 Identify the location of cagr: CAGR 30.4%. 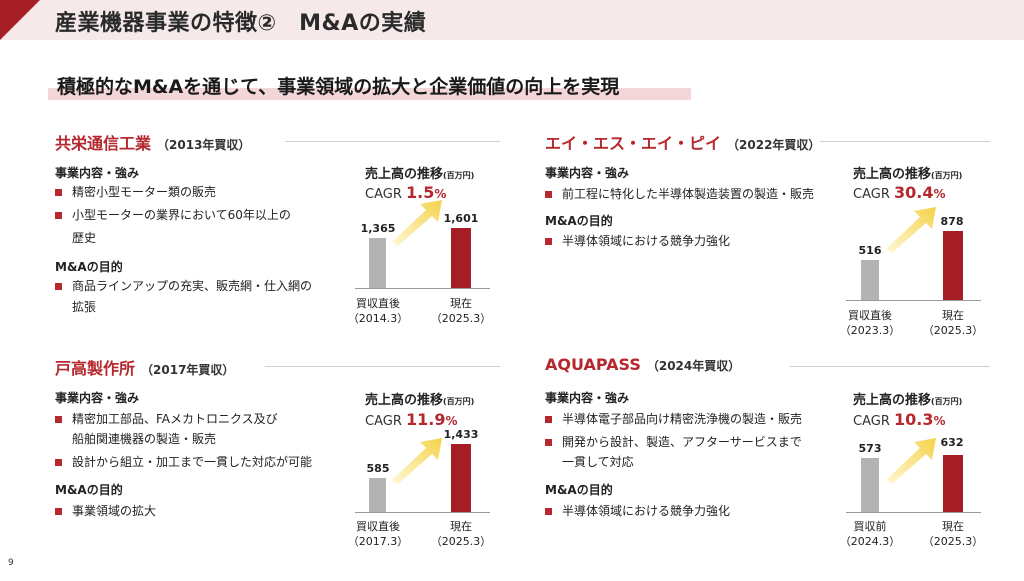
(899, 192).